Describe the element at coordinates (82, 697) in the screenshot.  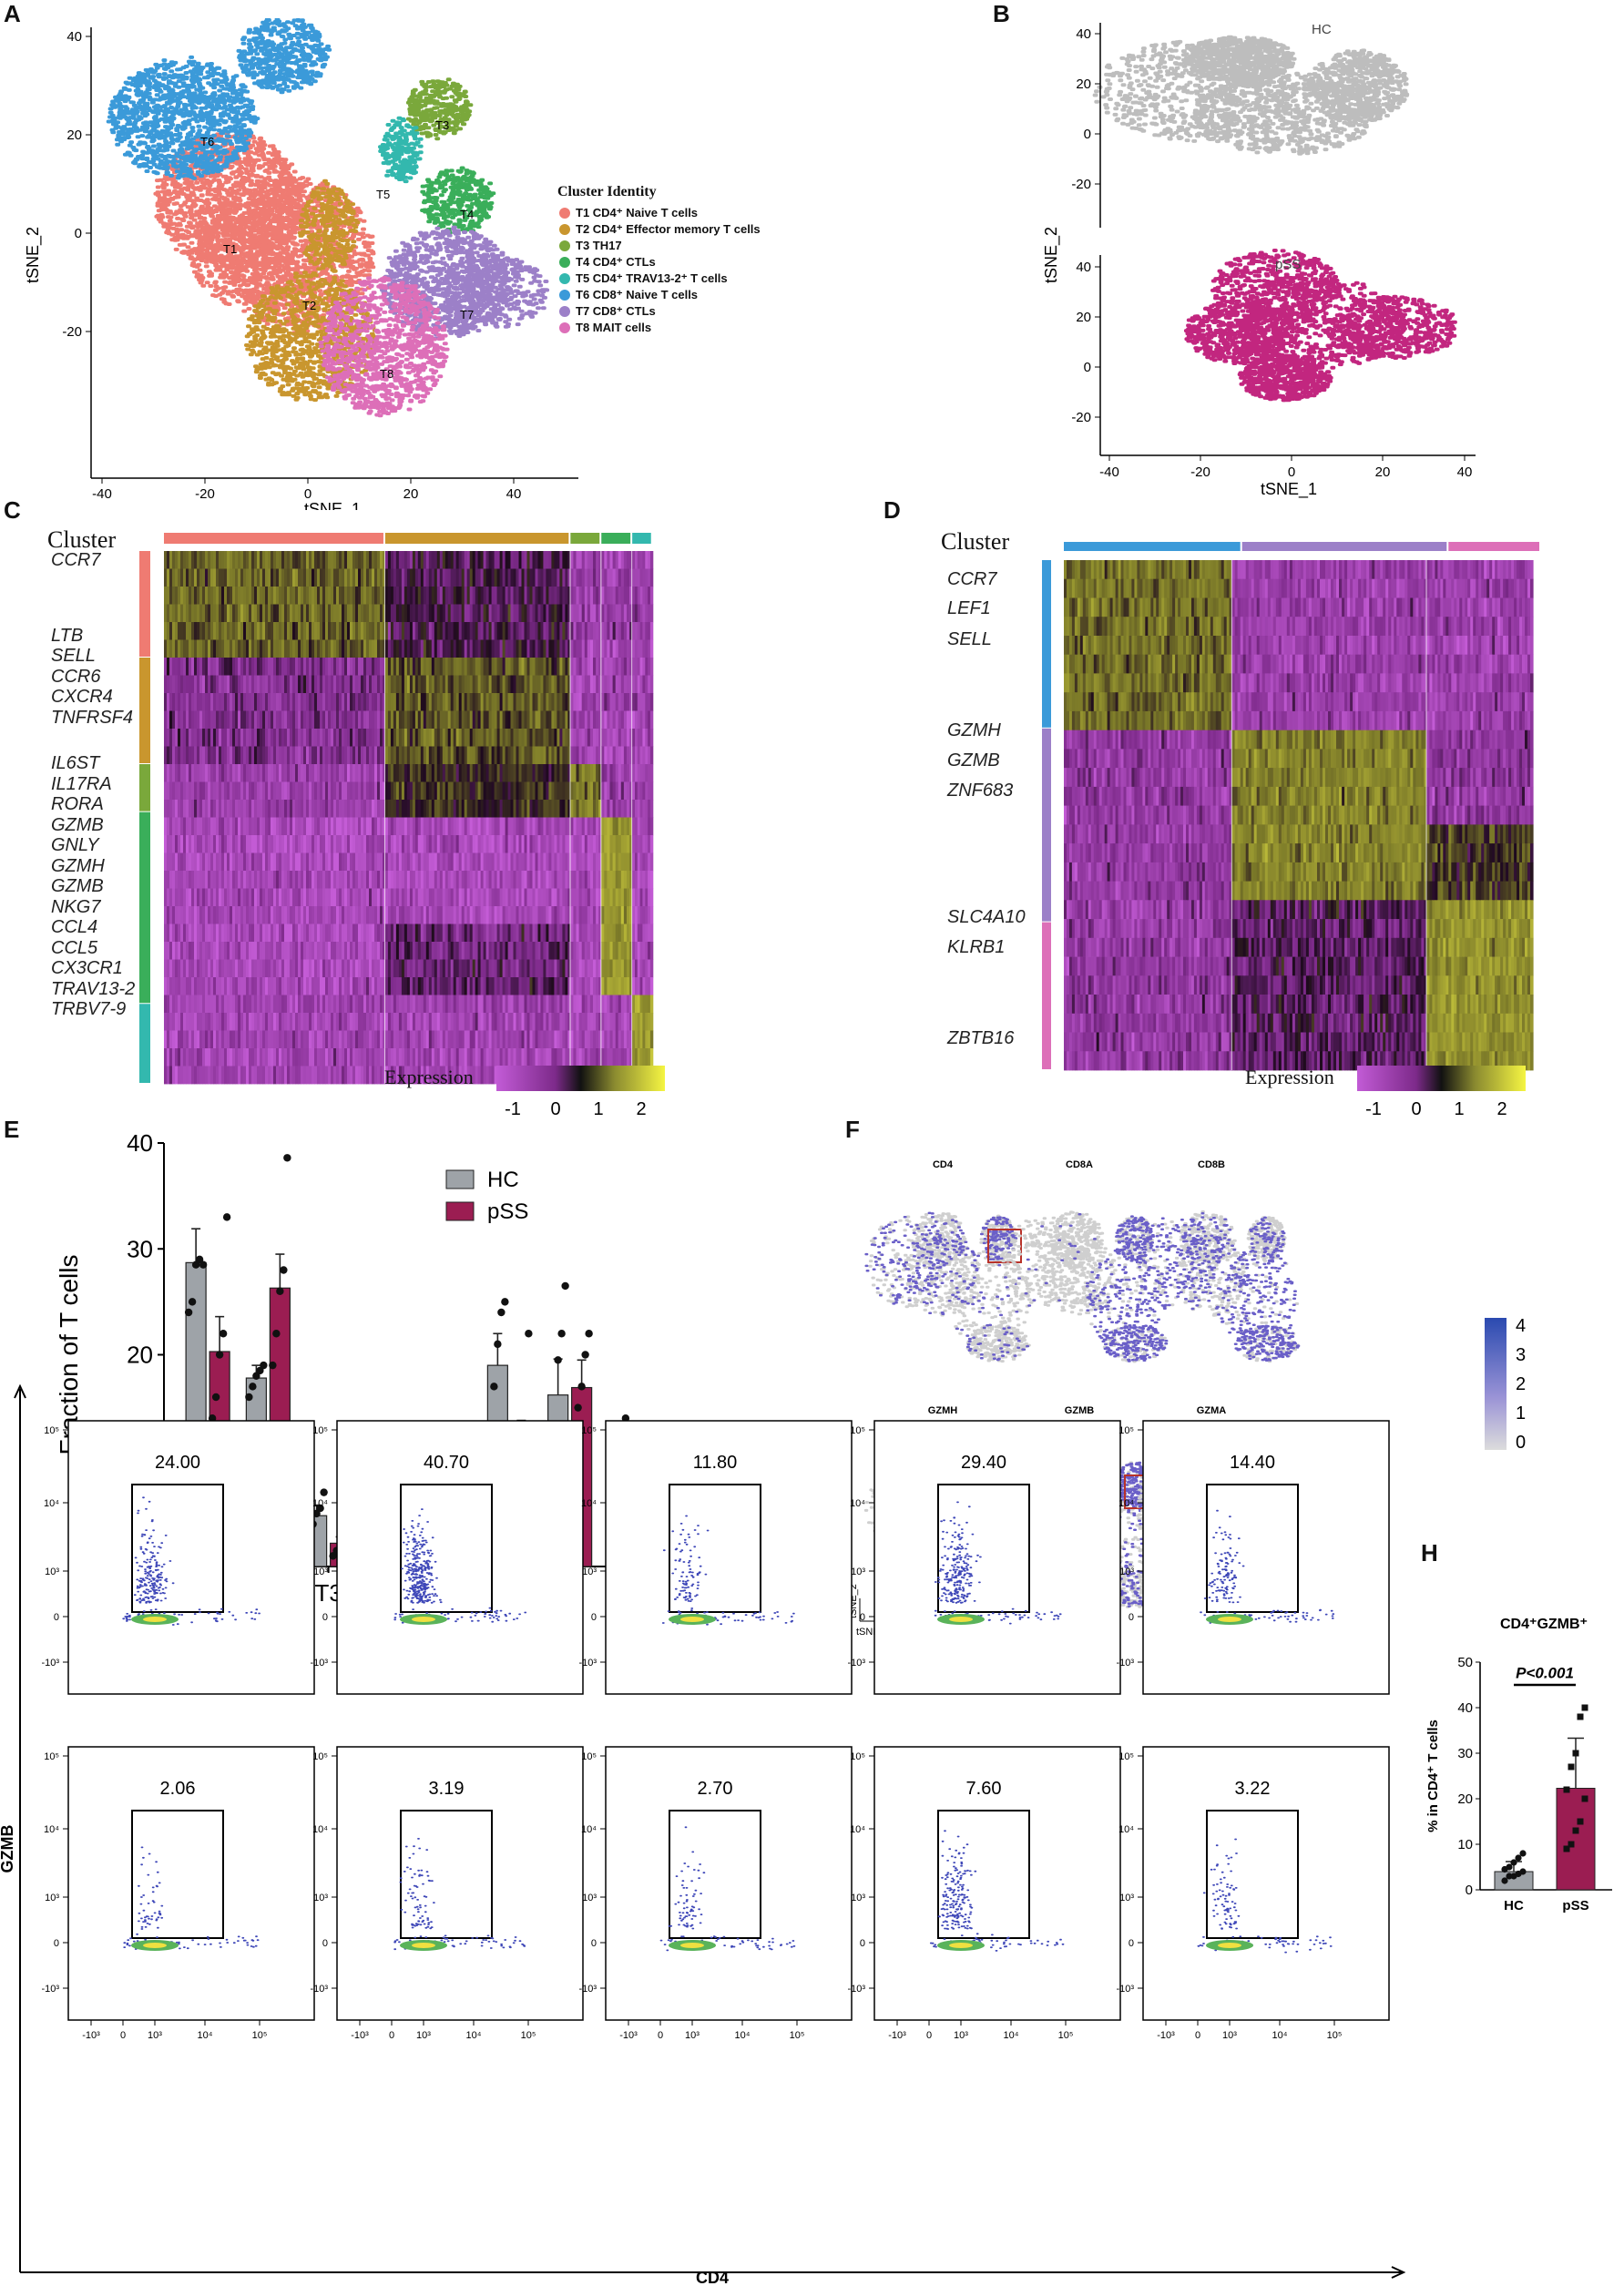
I see `gene-label: CXCR4` at that location.